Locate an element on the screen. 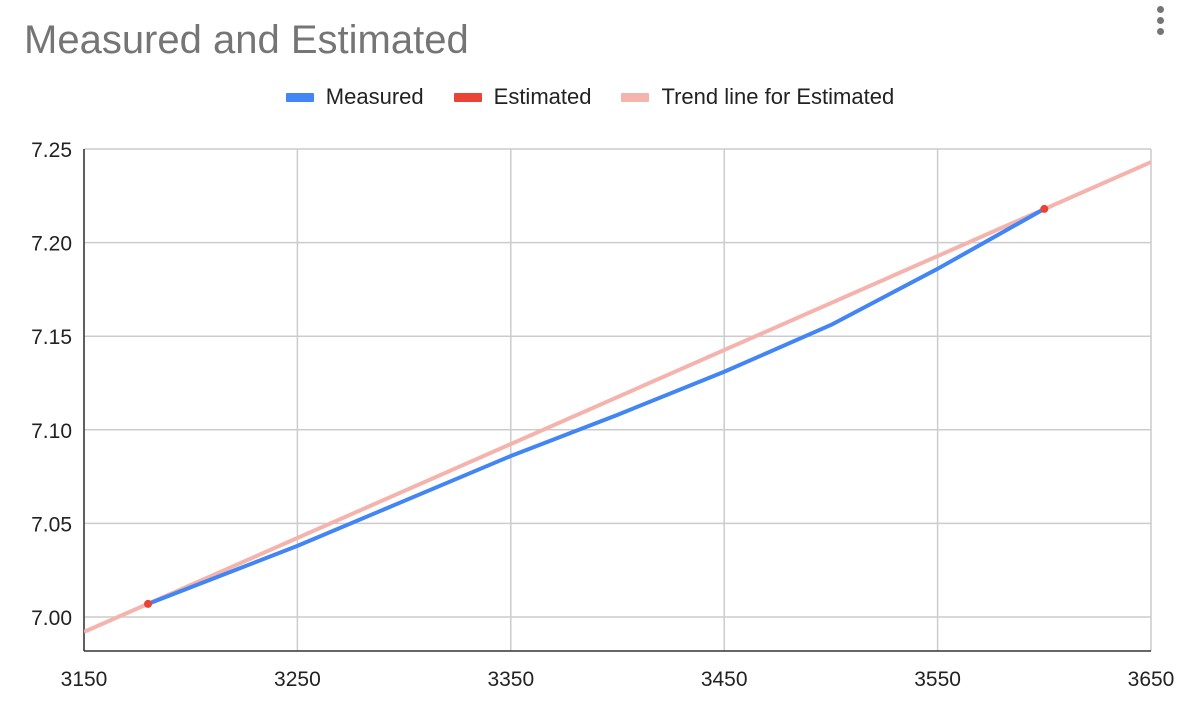  y-tick-label: 7.20 is located at coordinates (51, 244).